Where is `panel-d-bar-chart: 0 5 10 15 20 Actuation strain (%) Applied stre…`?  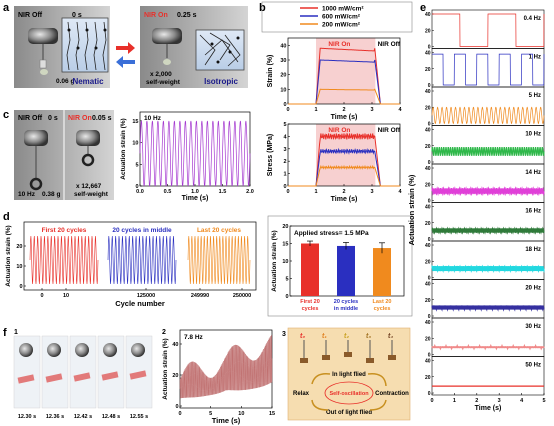 panel-d-bar-chart: 0 5 10 15 20 Actuation strain (%) Applied stre… is located at coordinates (340, 266).